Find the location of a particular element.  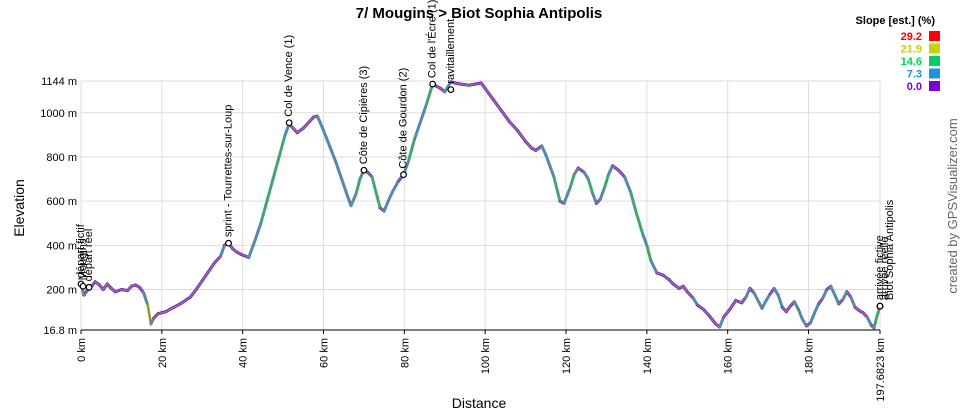

waypoint-label: départ réel is located at coordinates (89, 255).